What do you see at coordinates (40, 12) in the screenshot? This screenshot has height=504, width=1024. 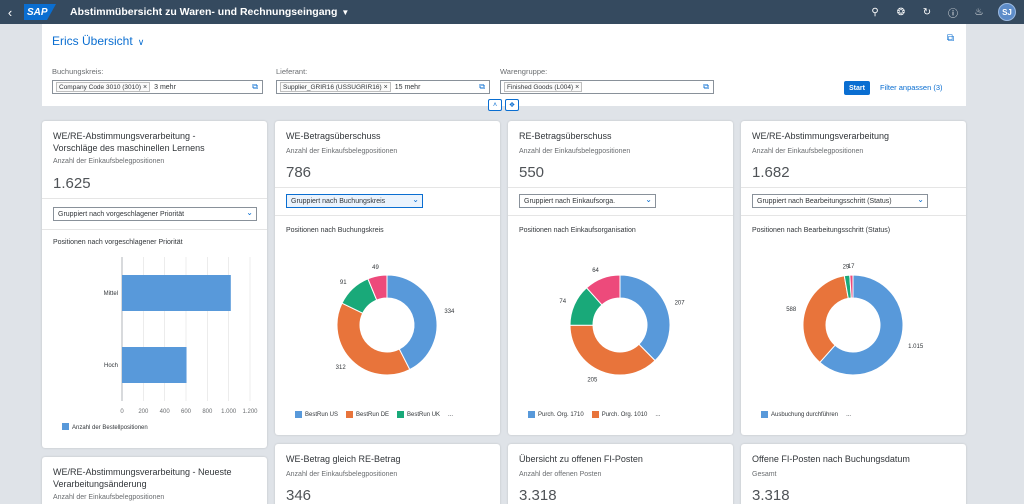 I see `sap-logo: SAP` at bounding box center [40, 12].